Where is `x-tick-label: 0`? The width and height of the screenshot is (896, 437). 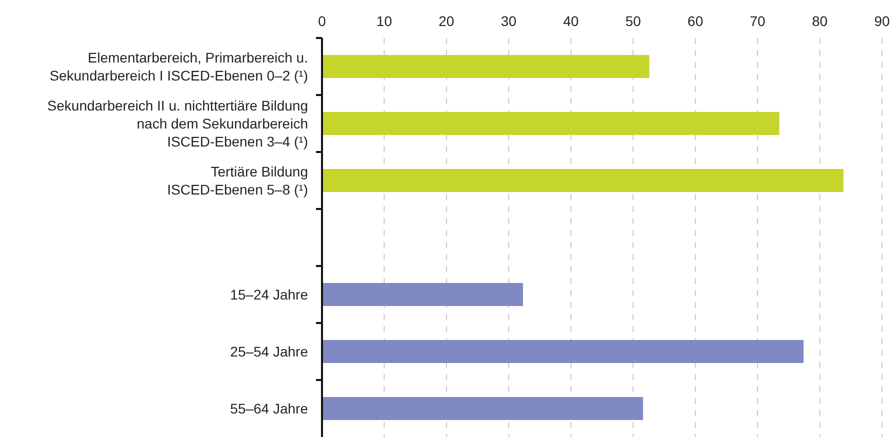
x-tick-label: 0 is located at coordinates (322, 21).